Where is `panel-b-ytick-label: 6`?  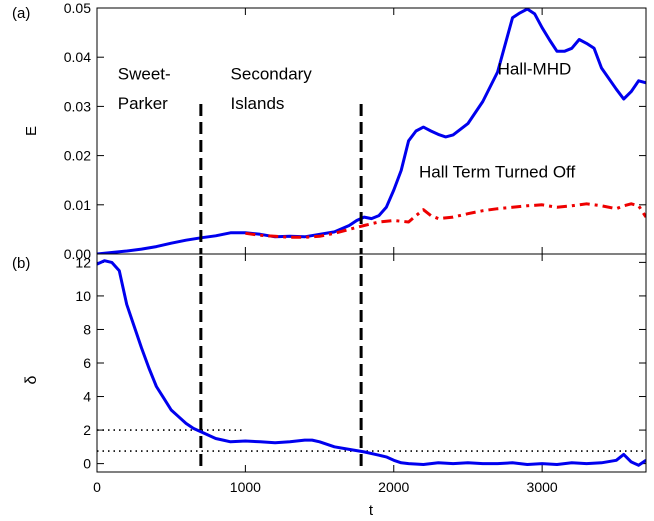
panel-b-ytick-label: 6 is located at coordinates (87, 363).